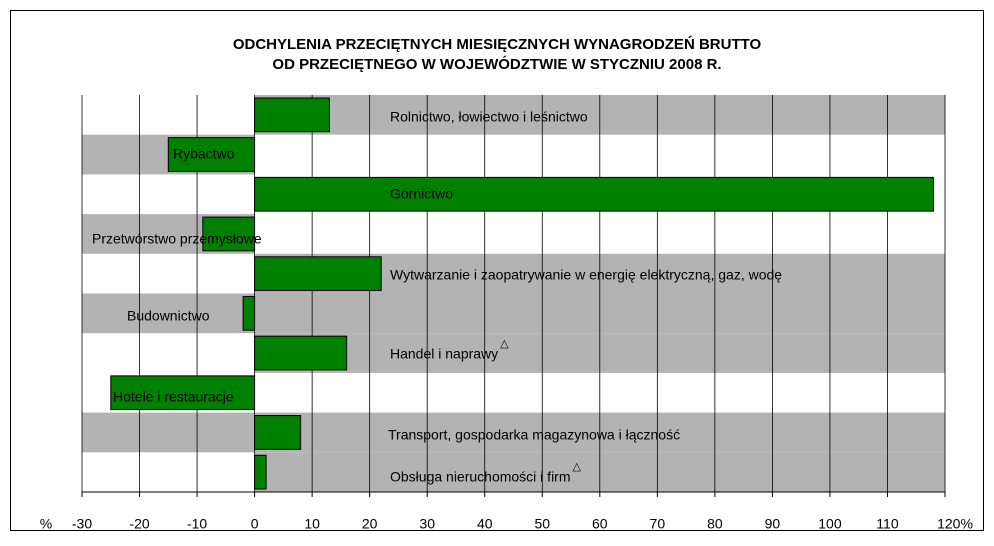  What do you see at coordinates (177, 239) in the screenshot?
I see `category-label: Przetwórstwo przemysłowe` at bounding box center [177, 239].